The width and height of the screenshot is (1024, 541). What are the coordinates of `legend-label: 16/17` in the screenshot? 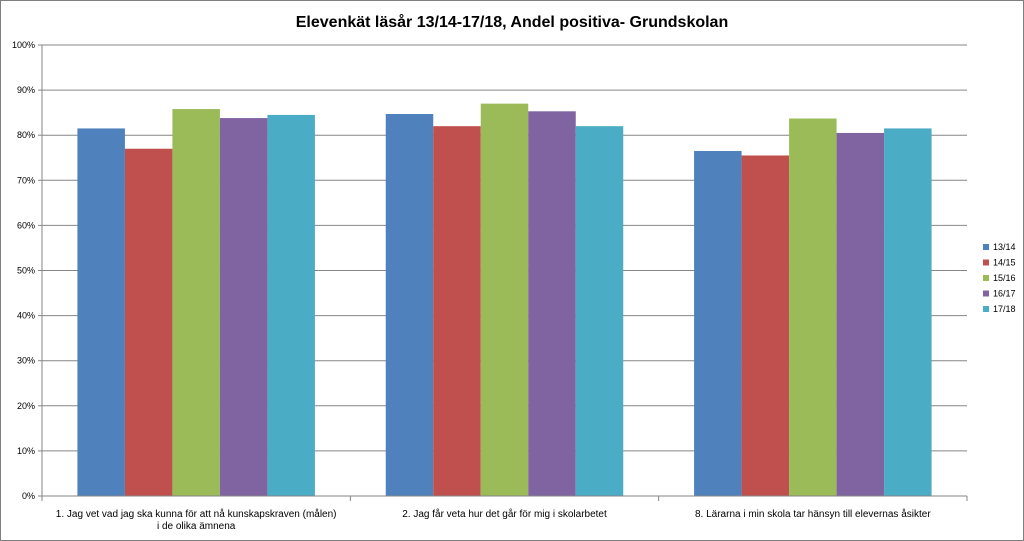 It's located at (1004, 294).